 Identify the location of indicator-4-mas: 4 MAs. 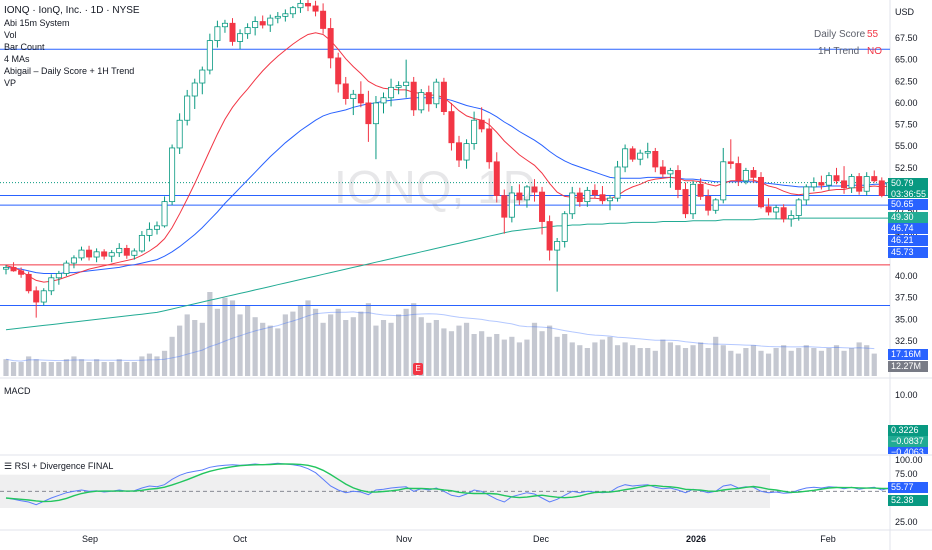
(17, 59).